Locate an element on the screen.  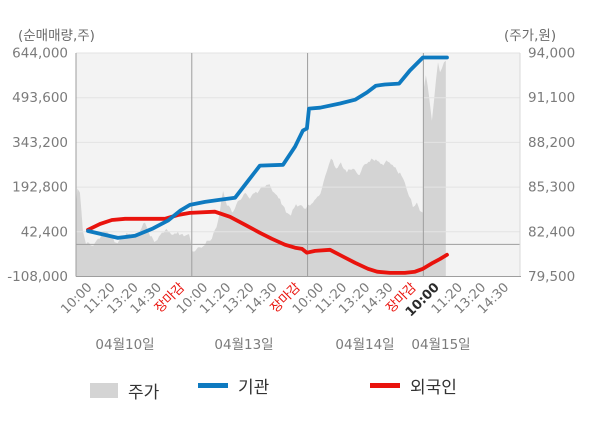
right-tick-label: 91,100 is located at coordinates (551, 98).